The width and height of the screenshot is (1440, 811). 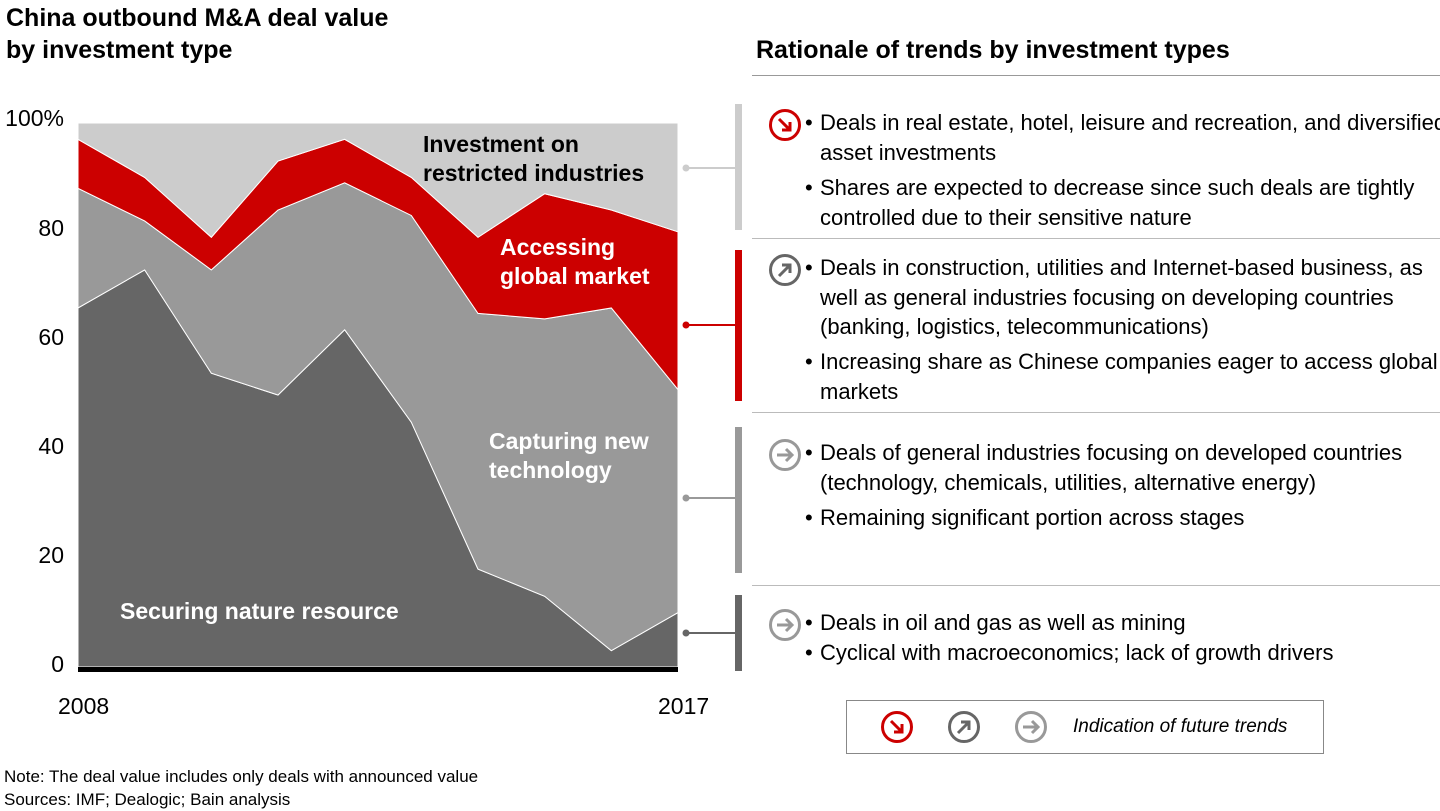 What do you see at coordinates (378, 669) in the screenshot?
I see `x-axis-baseline` at bounding box center [378, 669].